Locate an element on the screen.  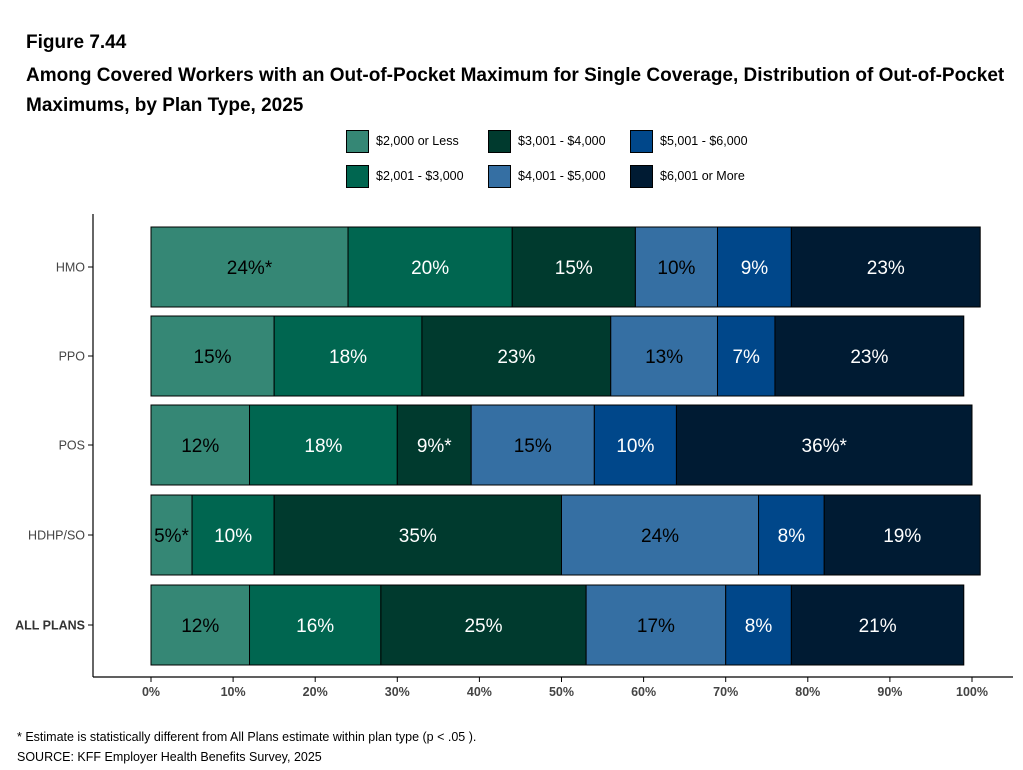
bar-value-label: 16% is located at coordinates (315, 626).